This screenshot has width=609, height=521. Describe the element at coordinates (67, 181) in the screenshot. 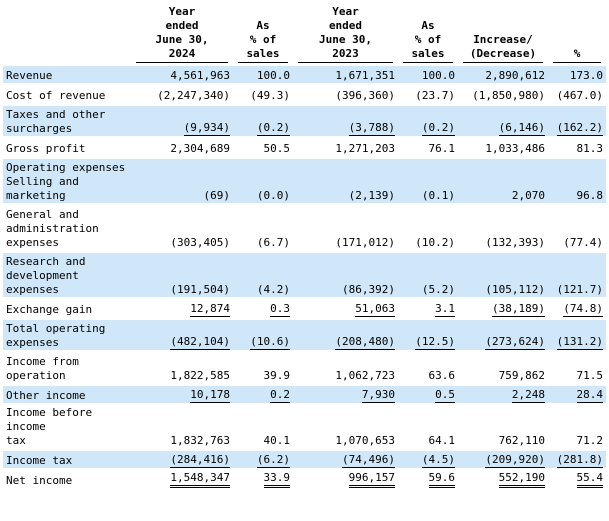

I see `row-label: Operating expenses Selling and marketing` at that location.